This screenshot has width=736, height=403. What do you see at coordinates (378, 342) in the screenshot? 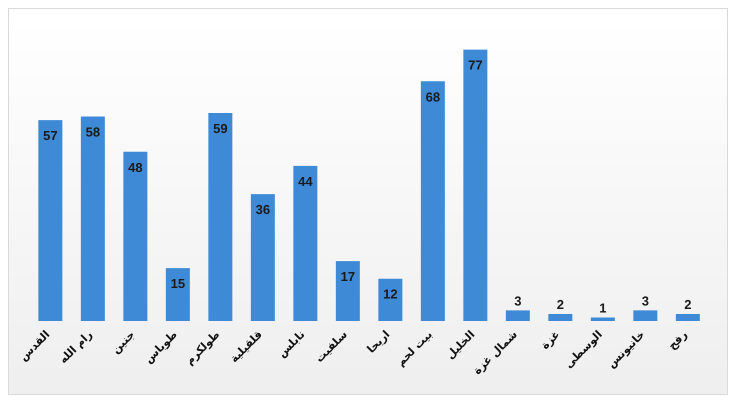
I see `x-tick-label: اريحا` at bounding box center [378, 342].